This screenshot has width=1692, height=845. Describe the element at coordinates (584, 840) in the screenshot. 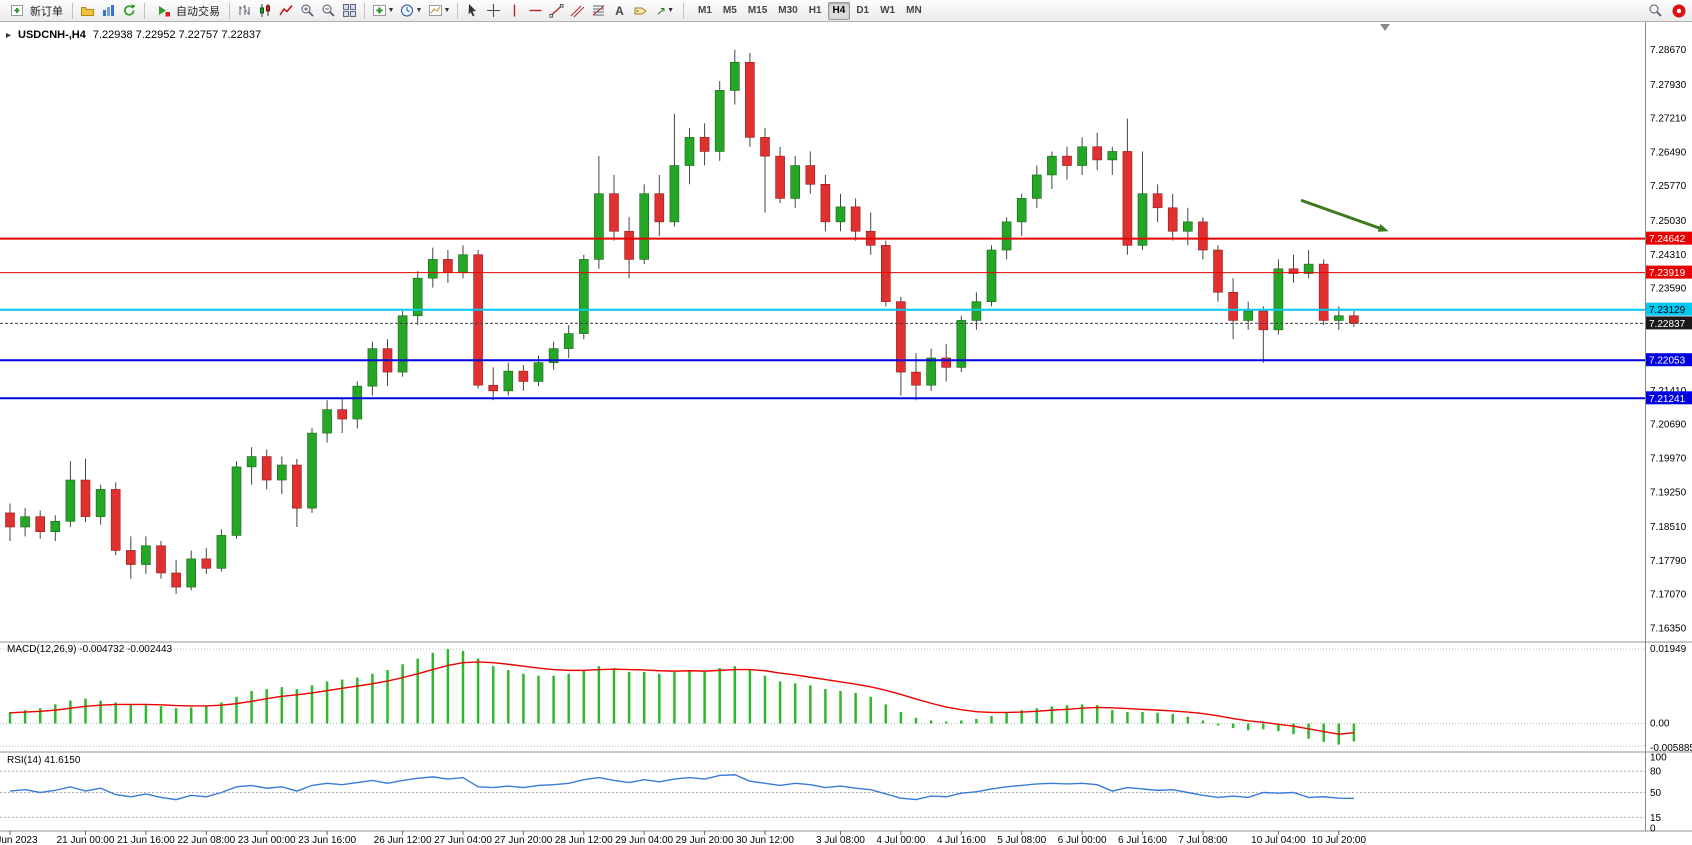

I see `time-axis-label: 28 Jun 12:00` at that location.